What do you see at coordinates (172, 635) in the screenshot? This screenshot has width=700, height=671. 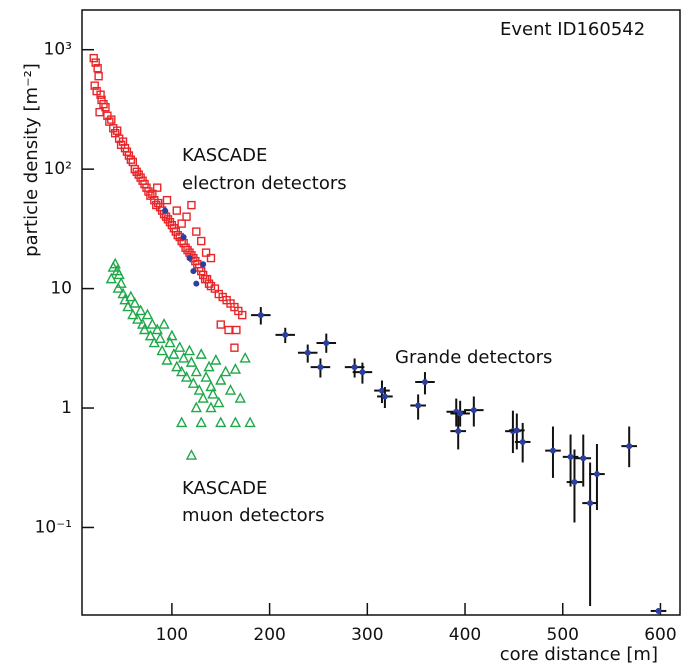 I see `x-tick-label: 100` at bounding box center [172, 635].